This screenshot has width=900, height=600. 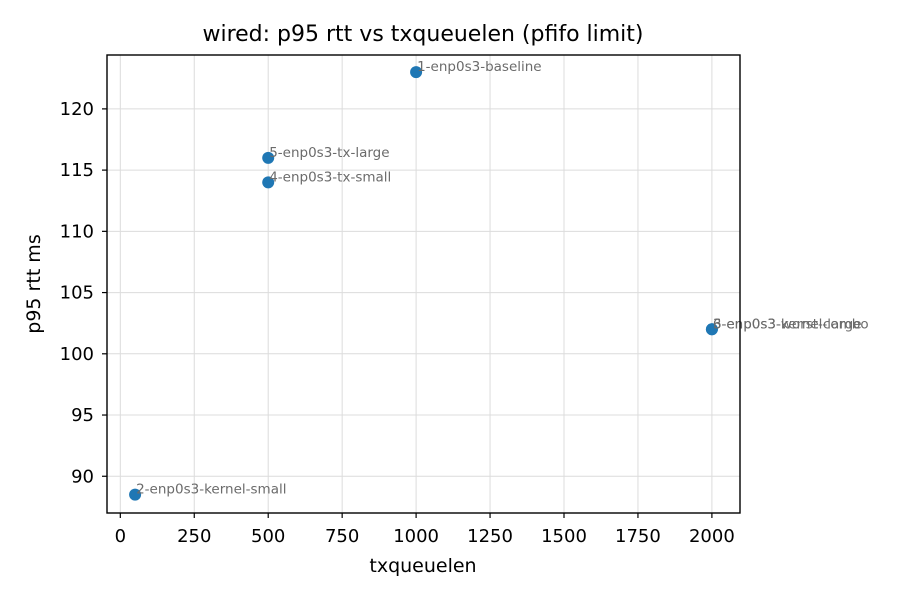 What do you see at coordinates (479, 67) in the screenshot?
I see `point-label: 1-enp0s3-baseline` at bounding box center [479, 67].